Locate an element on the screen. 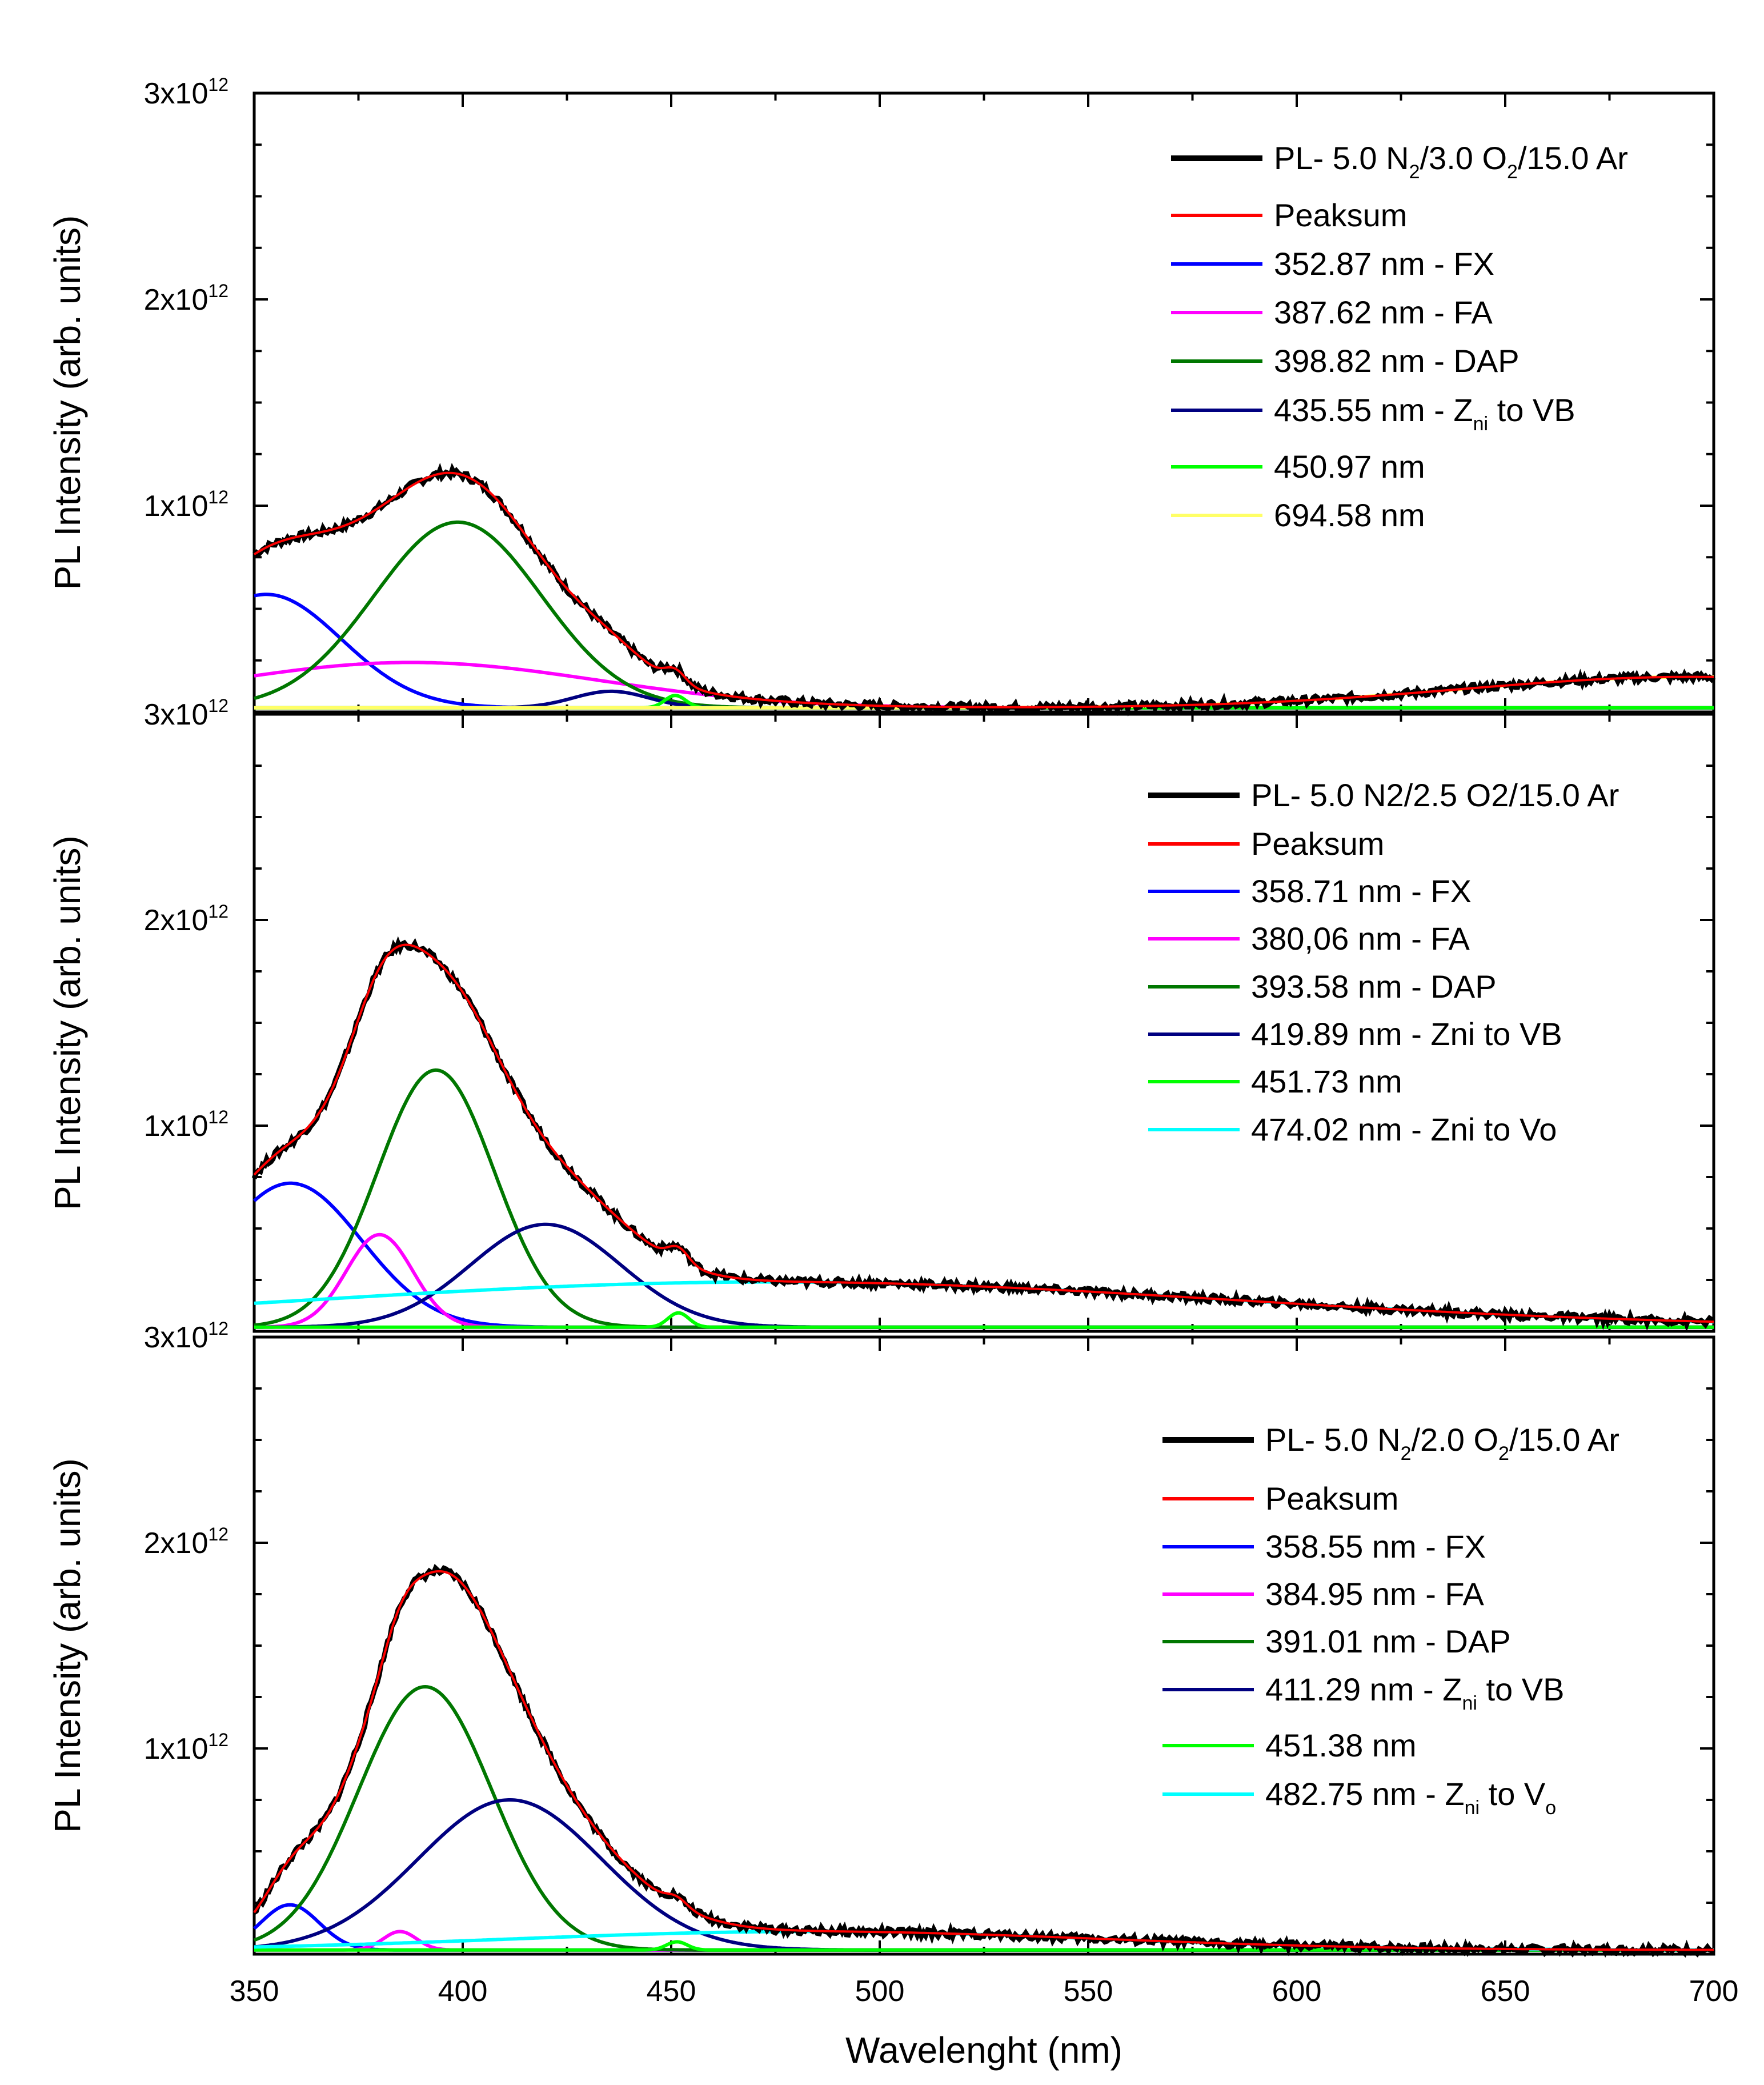  legend-label-p1: 358.71 nm - FX is located at coordinates (1362, 891).